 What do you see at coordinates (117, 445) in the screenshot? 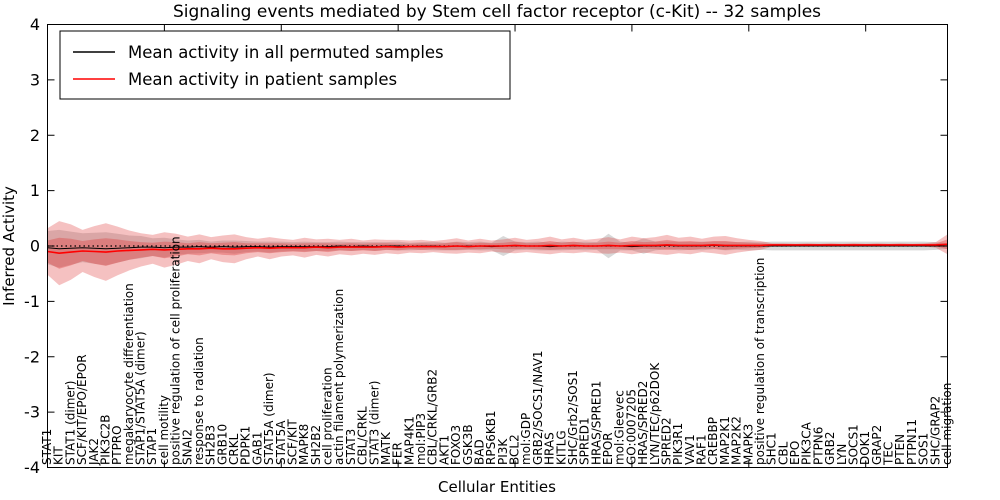
I see `category-label: PTPRO` at bounding box center [117, 445].